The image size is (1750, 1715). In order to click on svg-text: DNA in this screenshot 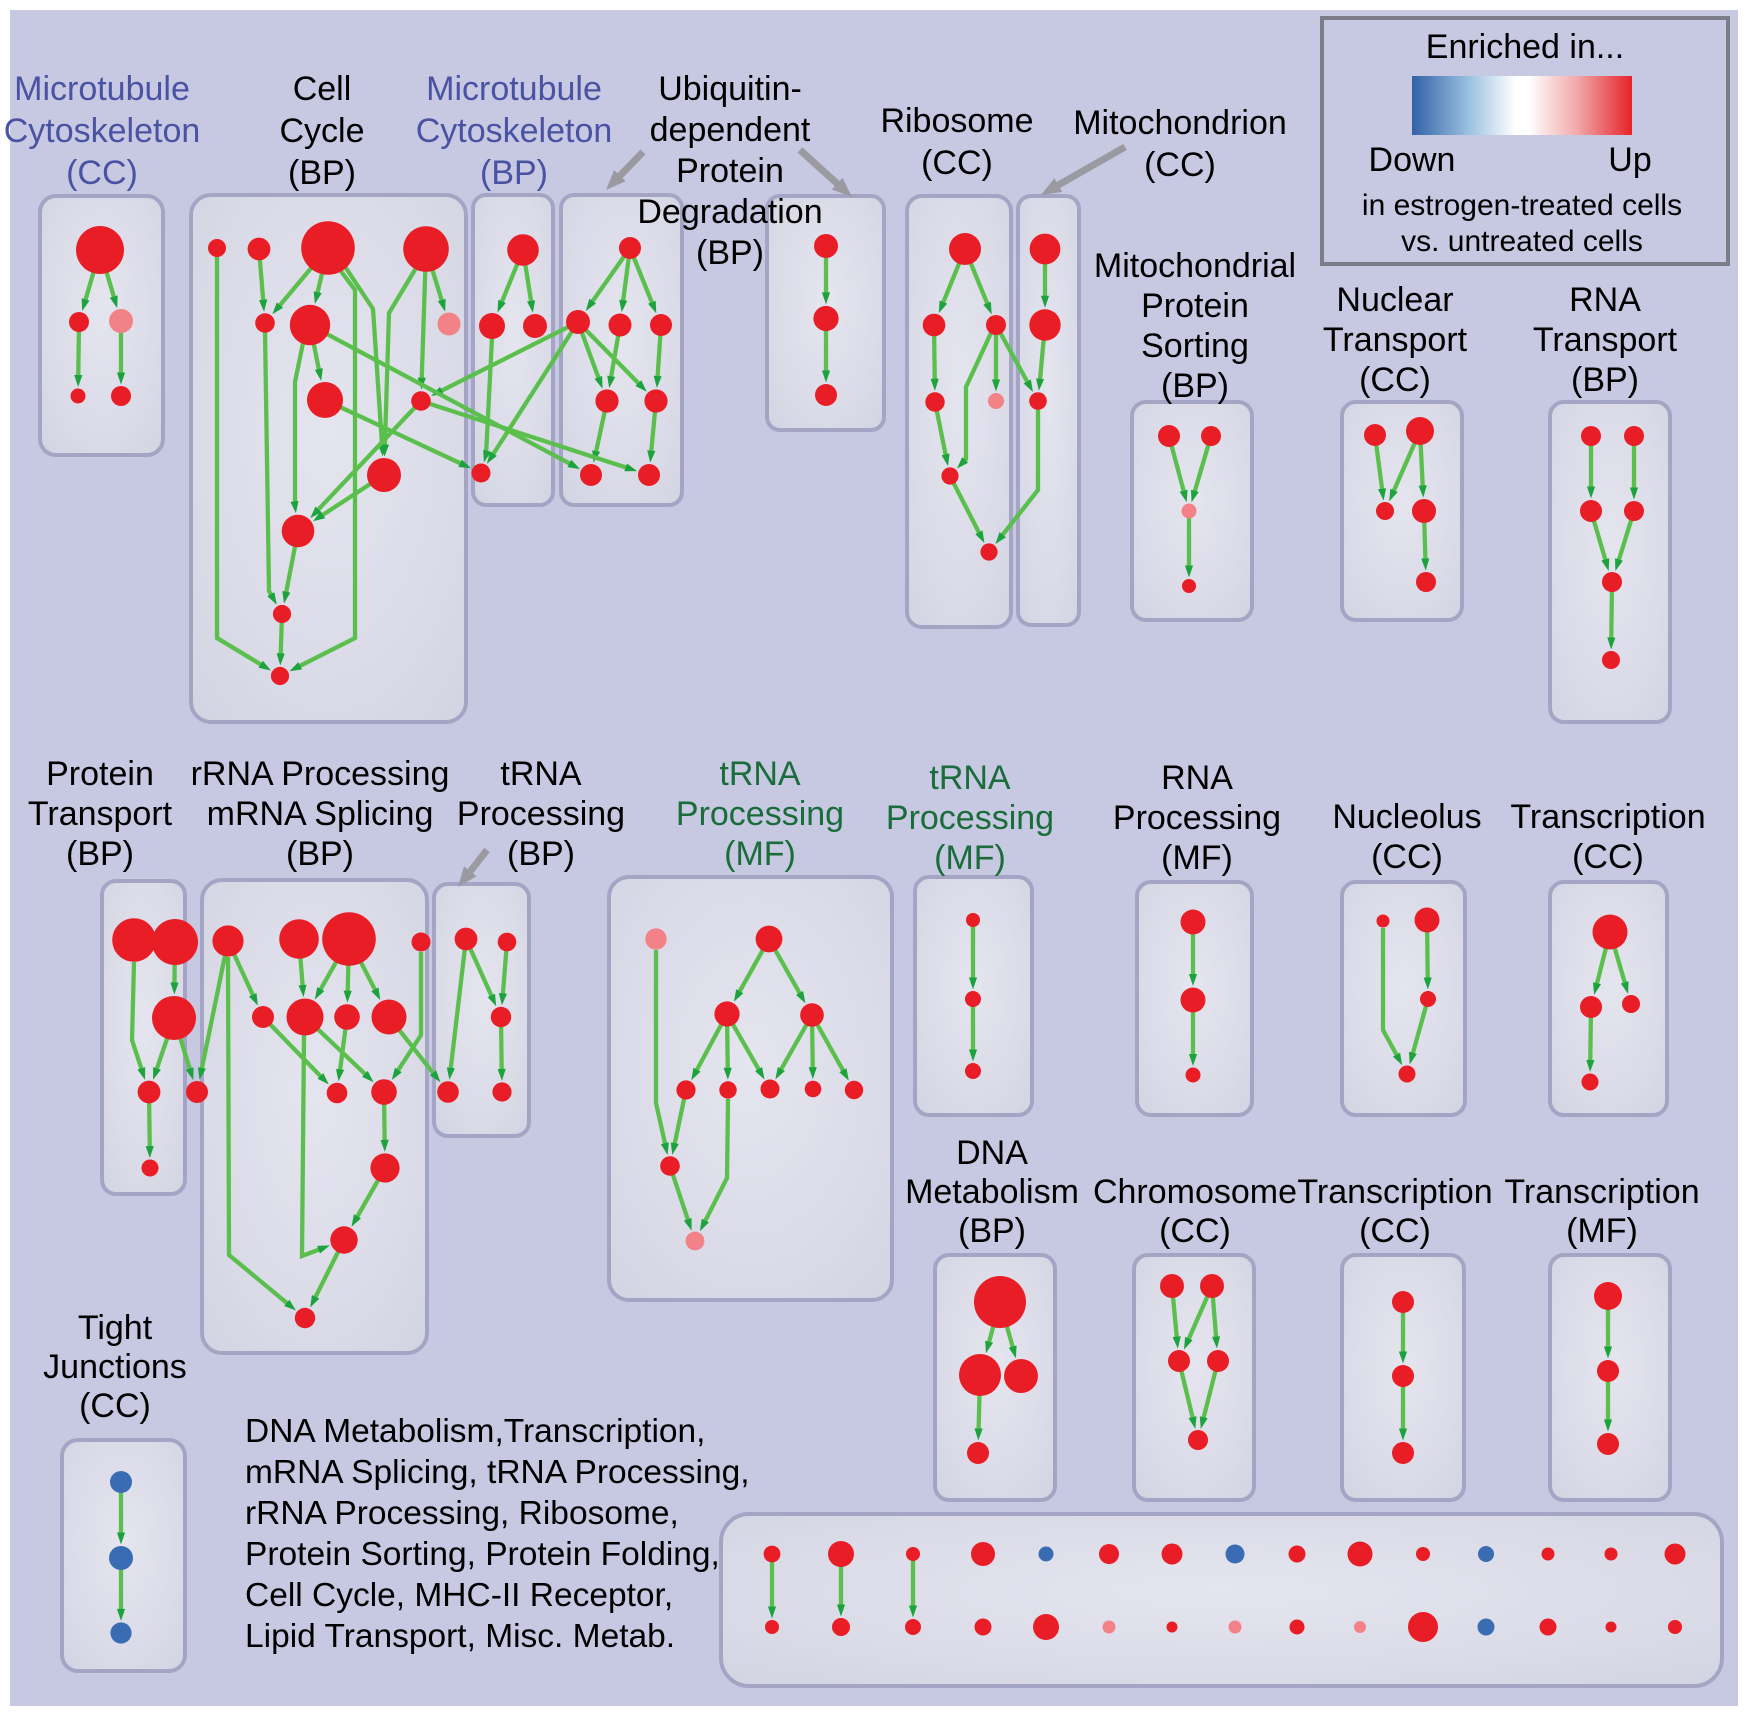, I will do `click(992, 1153)`.